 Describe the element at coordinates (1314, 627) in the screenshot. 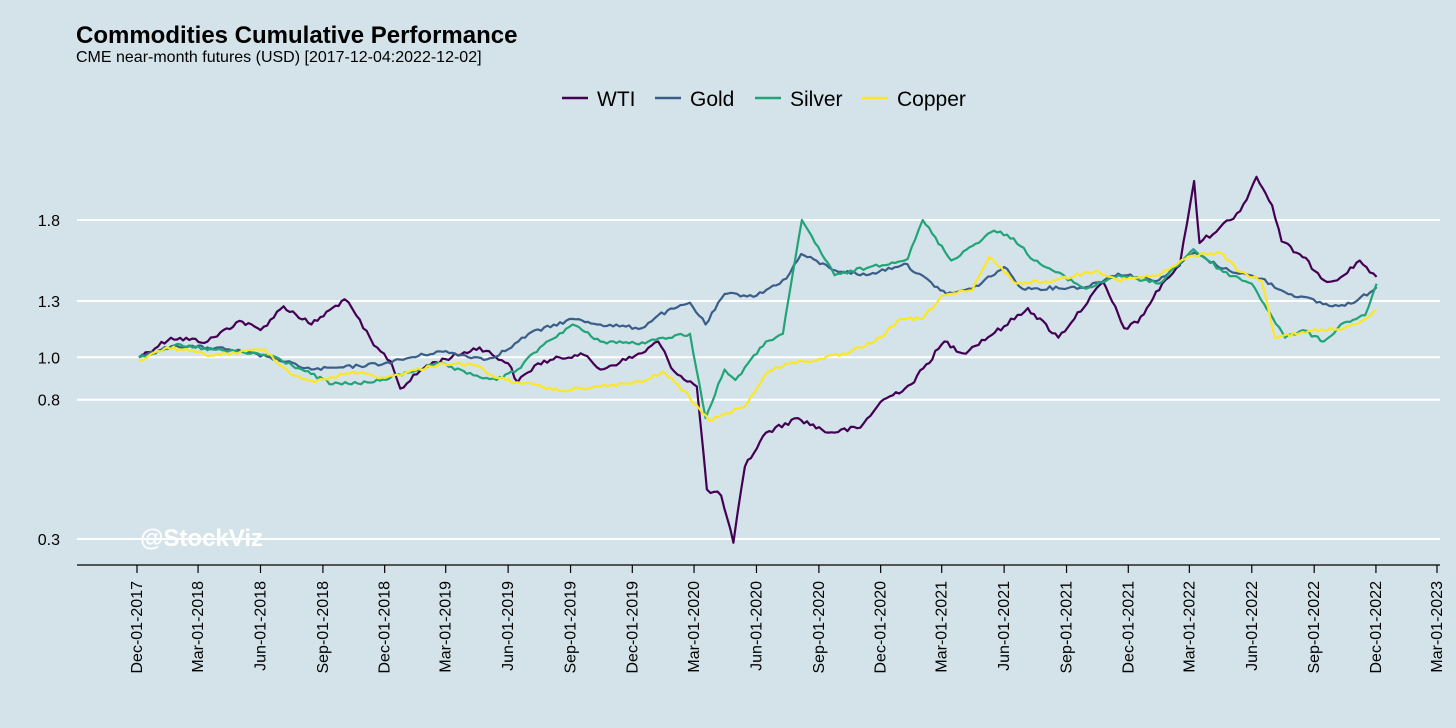

I see `x-tick-label: Sep-01-2022` at that location.